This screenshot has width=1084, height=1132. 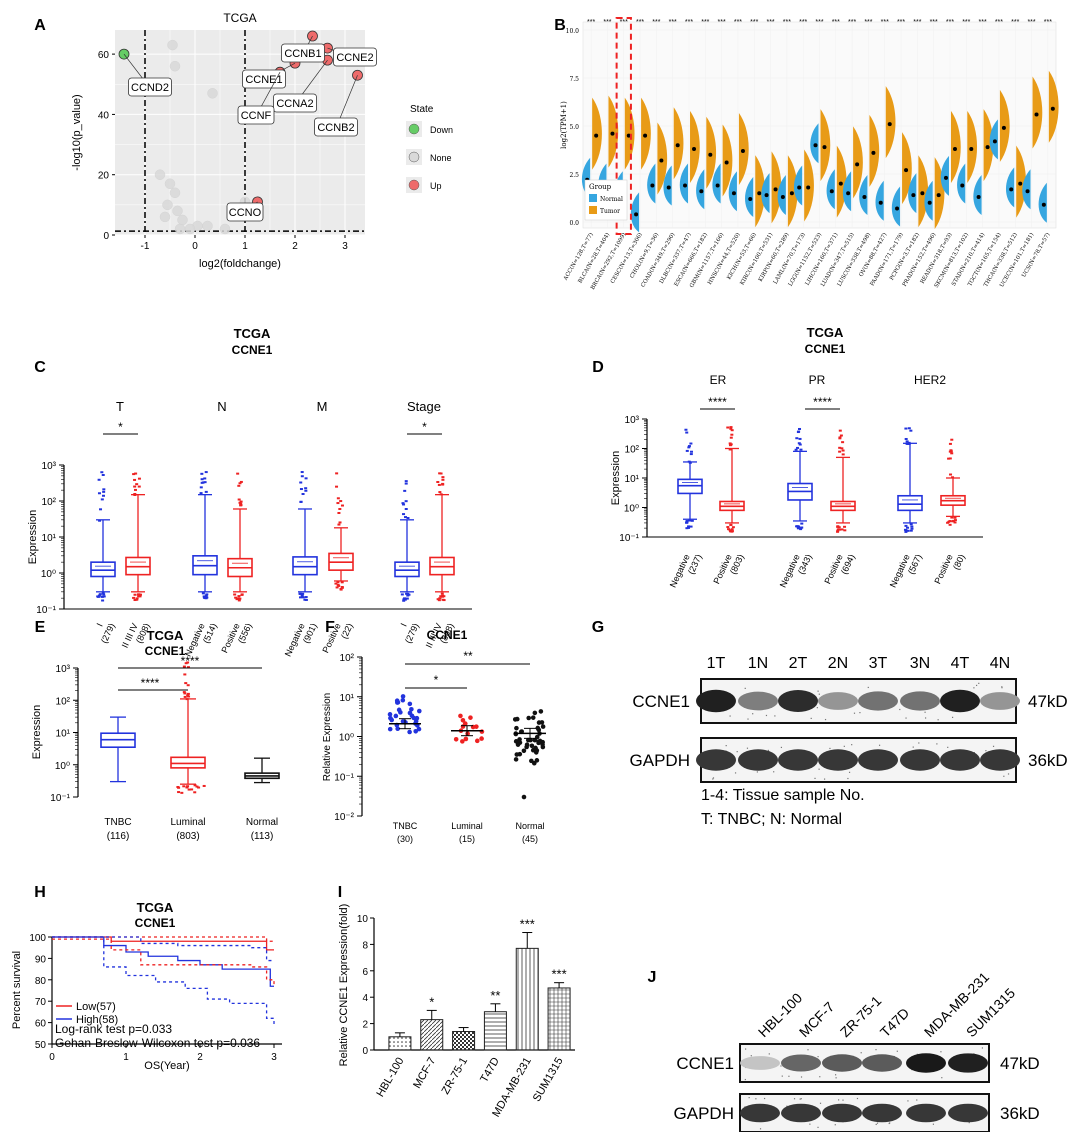 What do you see at coordinates (41, 1045) in the screenshot?
I see `y-tick-label-H: 50` at bounding box center [41, 1045].